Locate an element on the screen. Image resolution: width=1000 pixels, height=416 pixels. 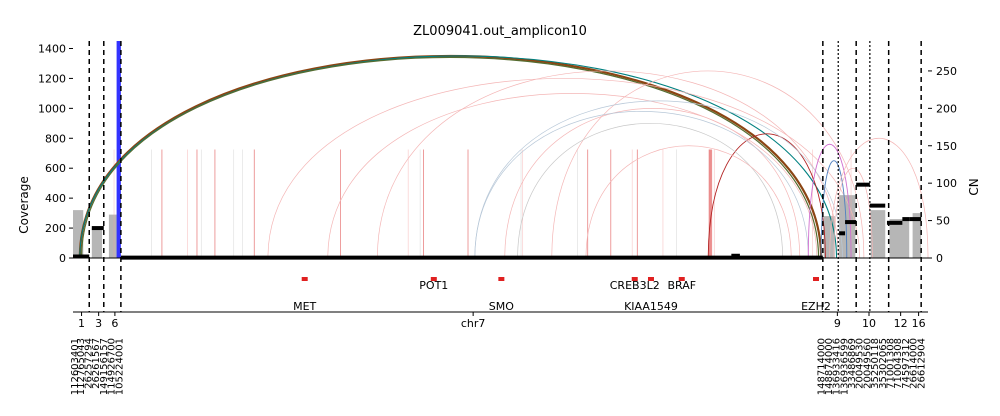
gene-track: MET POT1 SMO CREB3L2 KIAA1549 BRAF EZH2 is located at coordinates (562, 295).